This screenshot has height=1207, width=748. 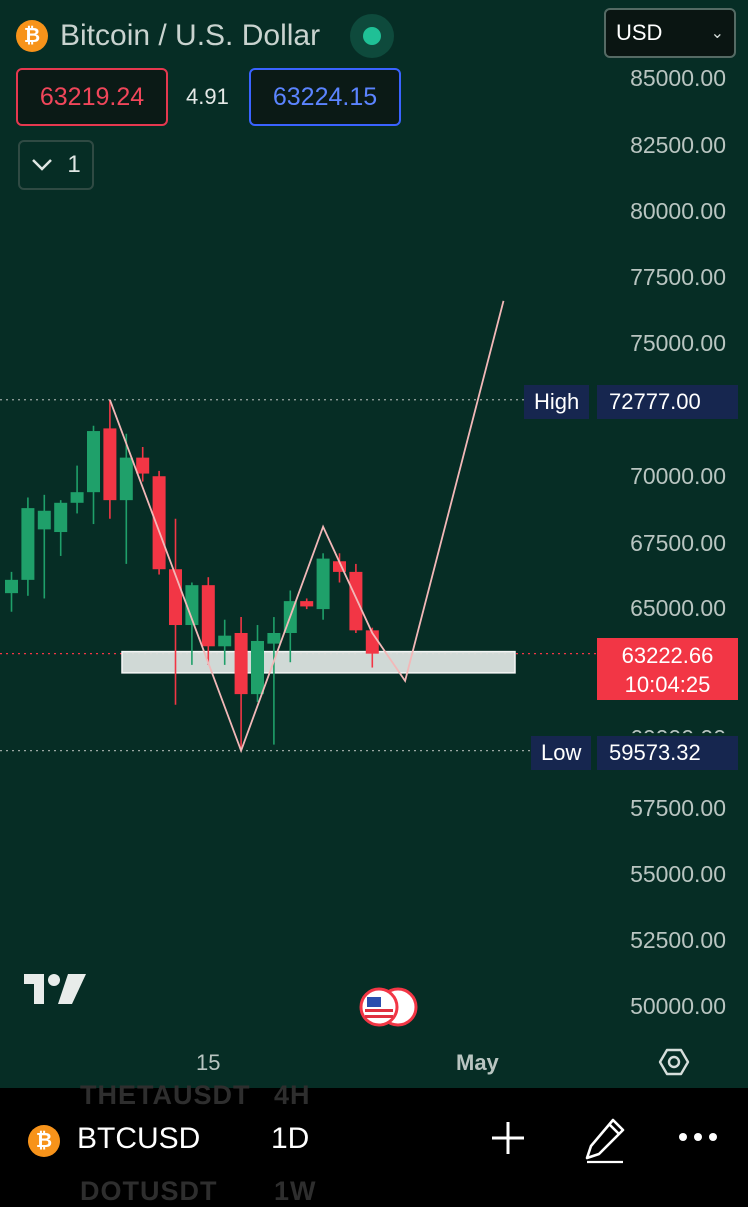 What do you see at coordinates (42, 165) in the screenshot?
I see `chevron-down-icon` at bounding box center [42, 165].